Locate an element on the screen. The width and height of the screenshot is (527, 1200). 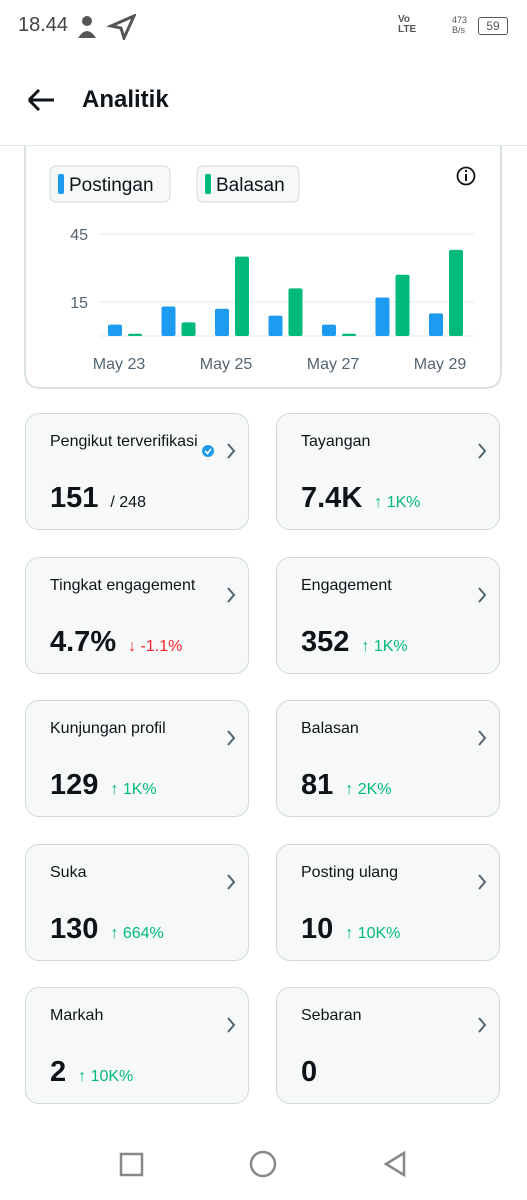
y-tick-label: 15 is located at coordinates (79, 303).